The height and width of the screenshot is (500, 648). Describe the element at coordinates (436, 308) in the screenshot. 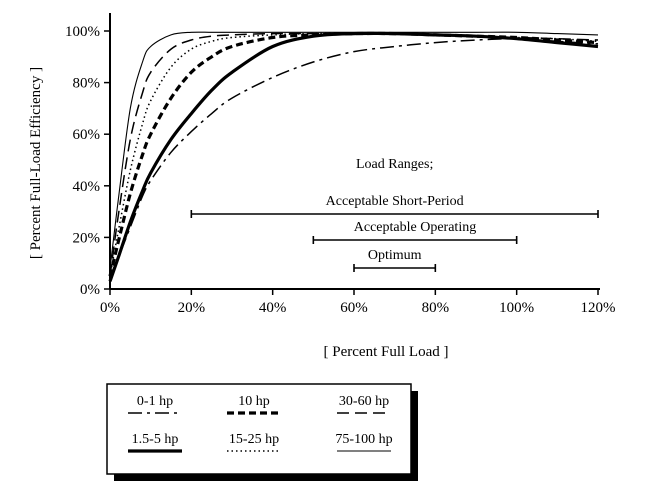

I see `x-tick-label: 80%` at that location.